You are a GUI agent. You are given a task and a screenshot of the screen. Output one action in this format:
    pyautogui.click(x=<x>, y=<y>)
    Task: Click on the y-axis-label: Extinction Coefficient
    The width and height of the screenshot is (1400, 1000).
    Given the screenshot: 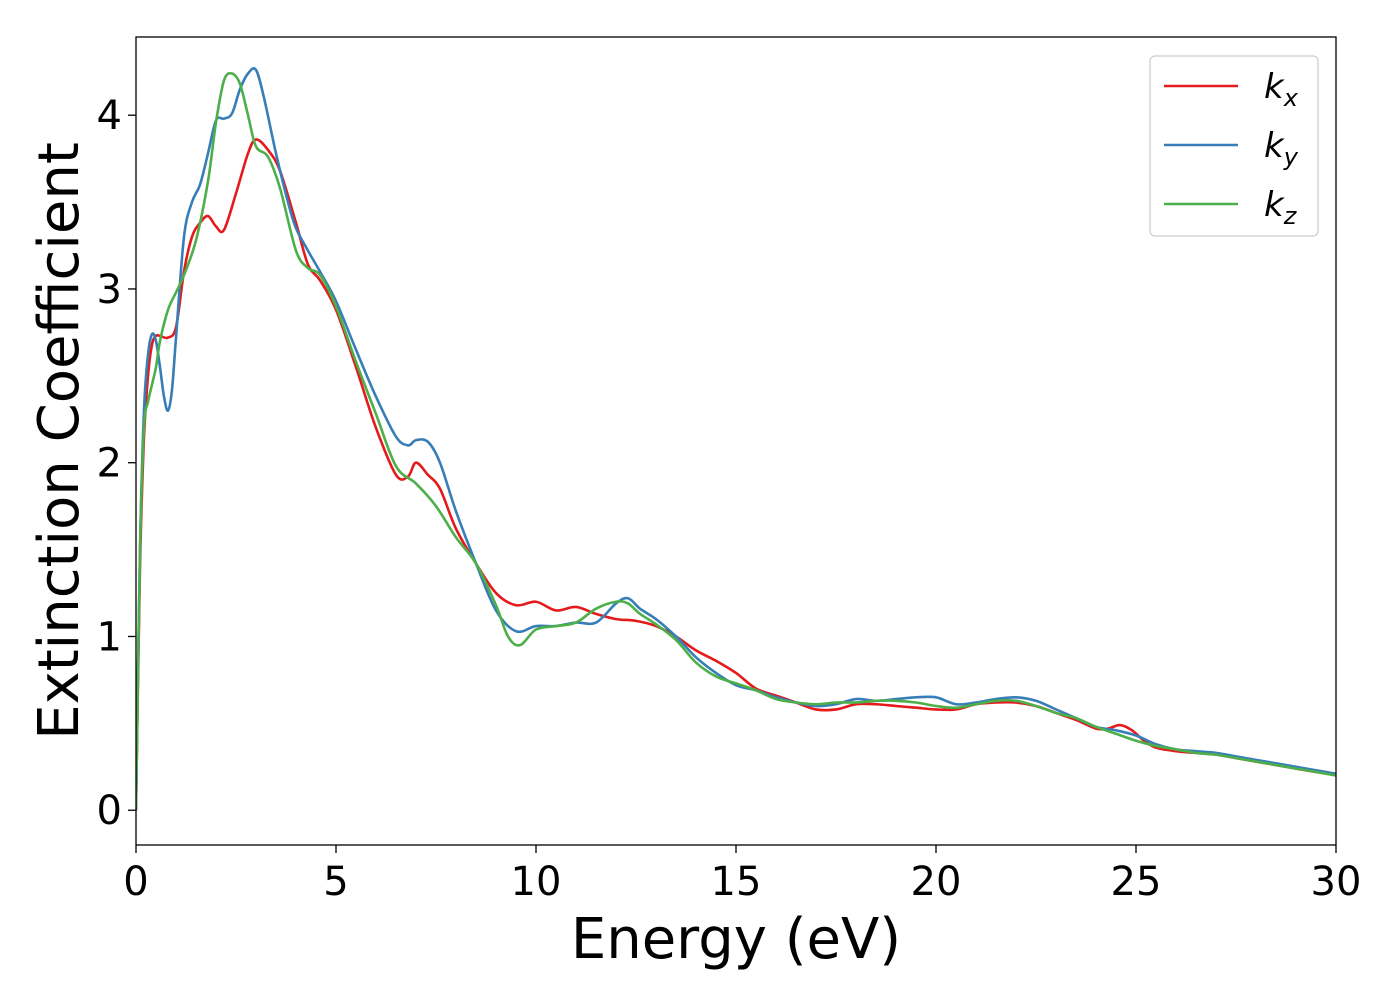 What is the action you would take?
    pyautogui.click(x=59, y=441)
    